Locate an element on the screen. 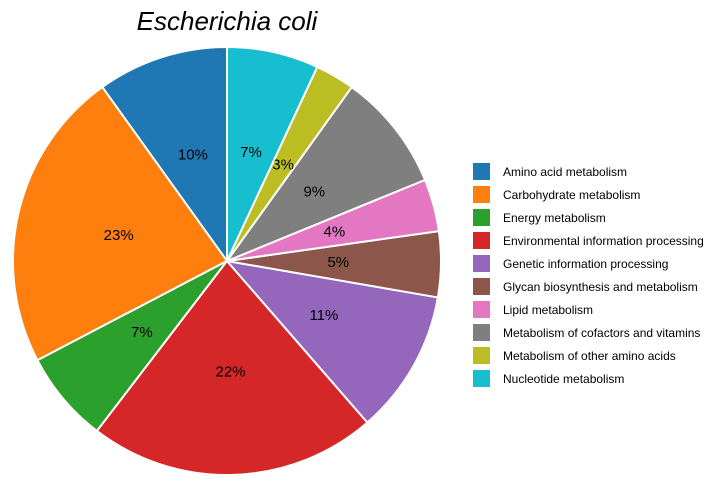  legend-item-genetic-information-processing: Genetic information processing is located at coordinates (588, 263).